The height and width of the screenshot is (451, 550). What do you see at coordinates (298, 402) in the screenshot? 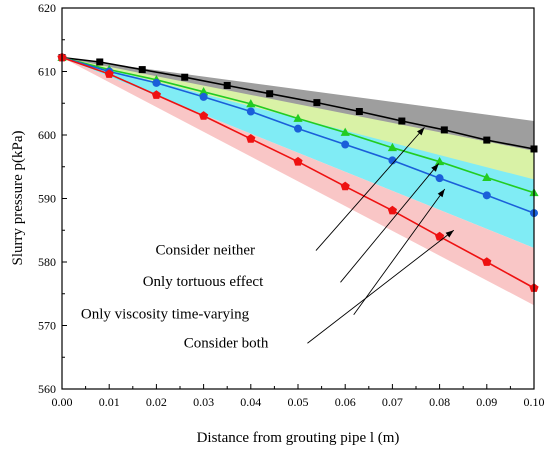
I see `x-tick-label: 0.05` at bounding box center [298, 402].